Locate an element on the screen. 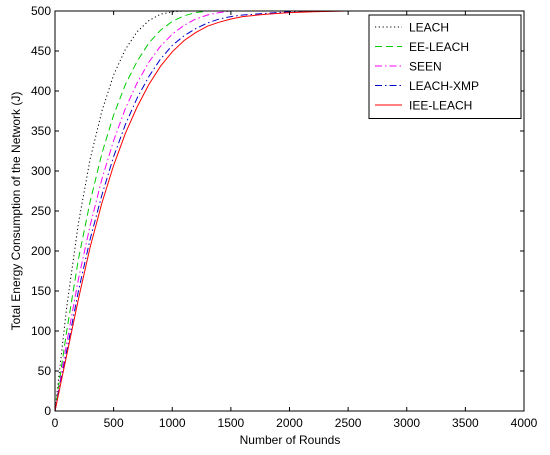 This screenshot has height=455, width=550. y-tick-label: 300 is located at coordinates (41, 171).